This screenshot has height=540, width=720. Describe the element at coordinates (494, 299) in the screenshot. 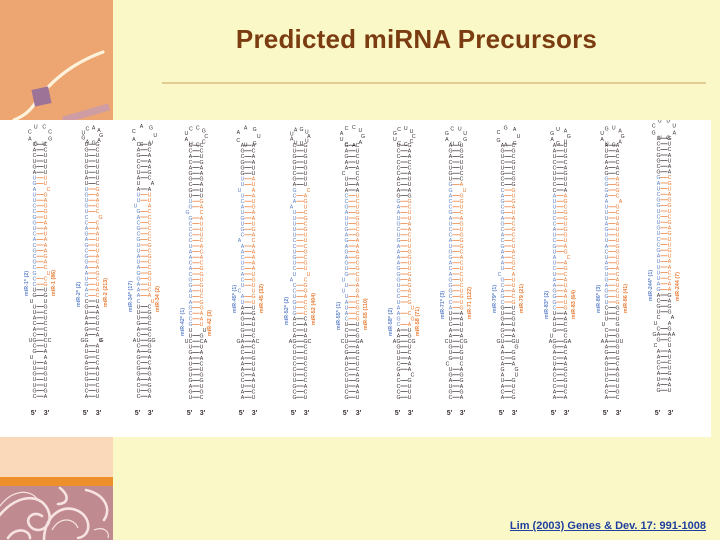

I see `mirna-star-label: miR-79* (1)` at that location.